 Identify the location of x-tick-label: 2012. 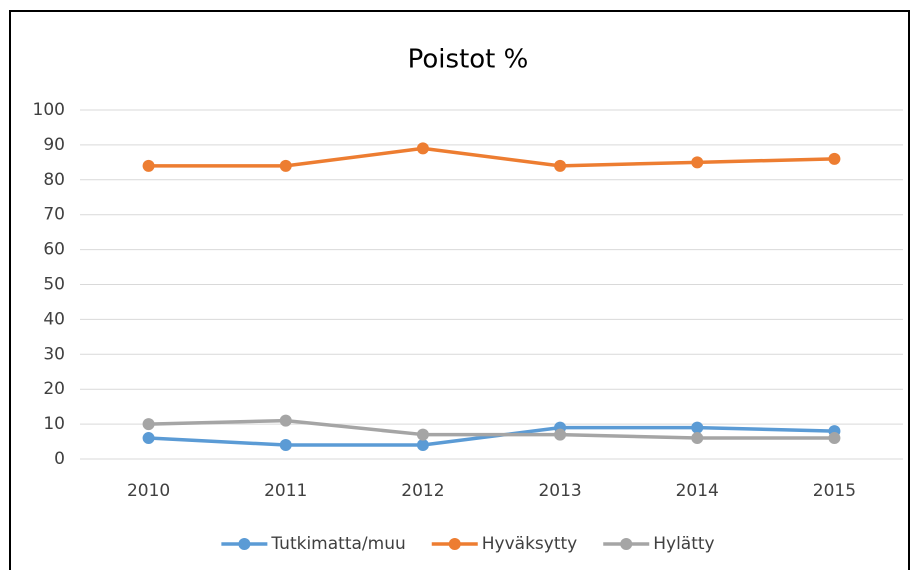
(422, 491).